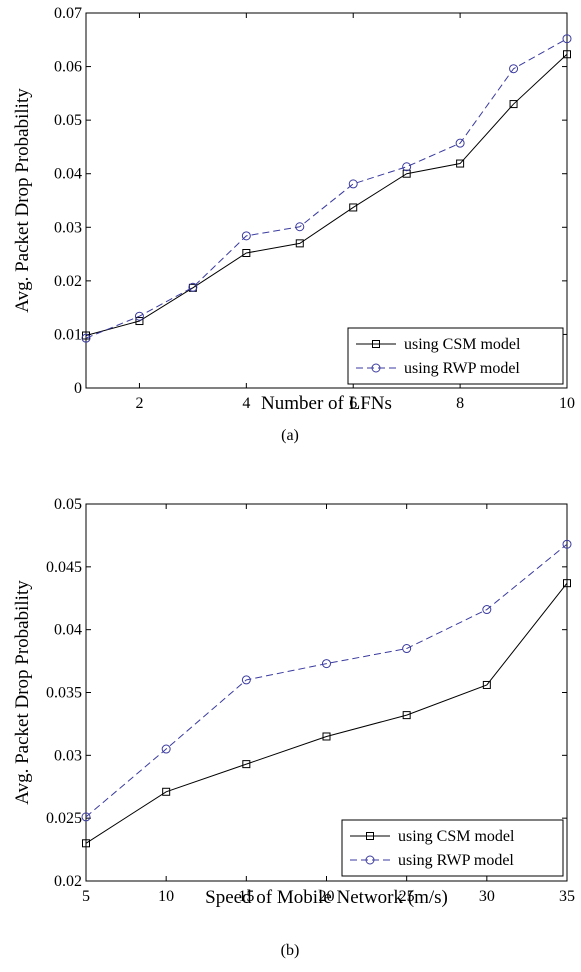 Image resolution: width=581 pixels, height=972 pixels. I want to click on x-tick-label: 2, so click(139, 403).